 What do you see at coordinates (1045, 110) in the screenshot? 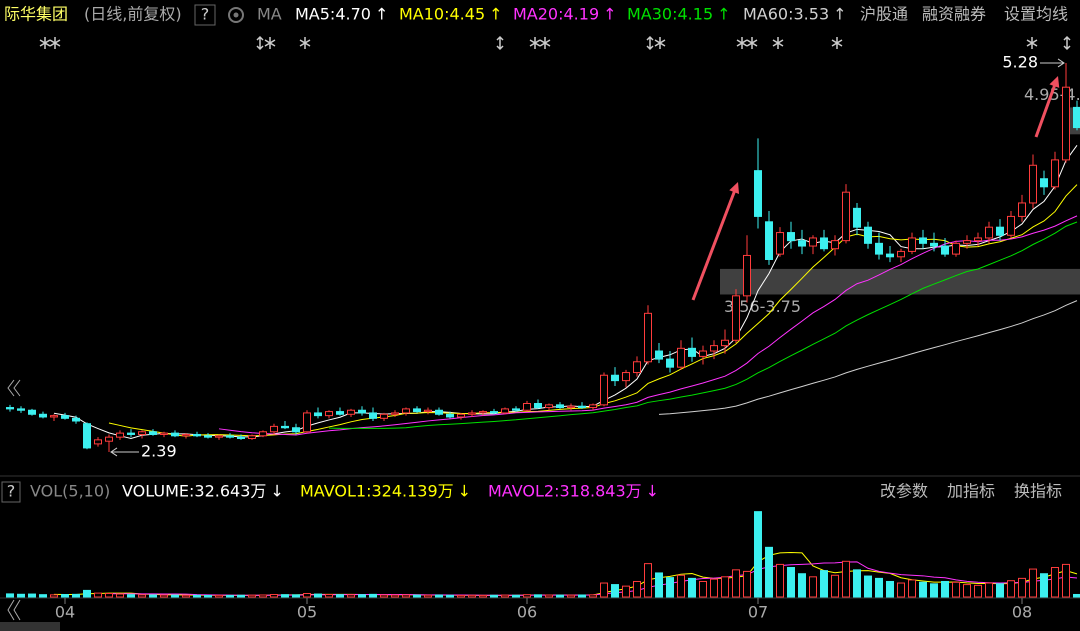
I see `annotation-arrow` at bounding box center [1045, 110].